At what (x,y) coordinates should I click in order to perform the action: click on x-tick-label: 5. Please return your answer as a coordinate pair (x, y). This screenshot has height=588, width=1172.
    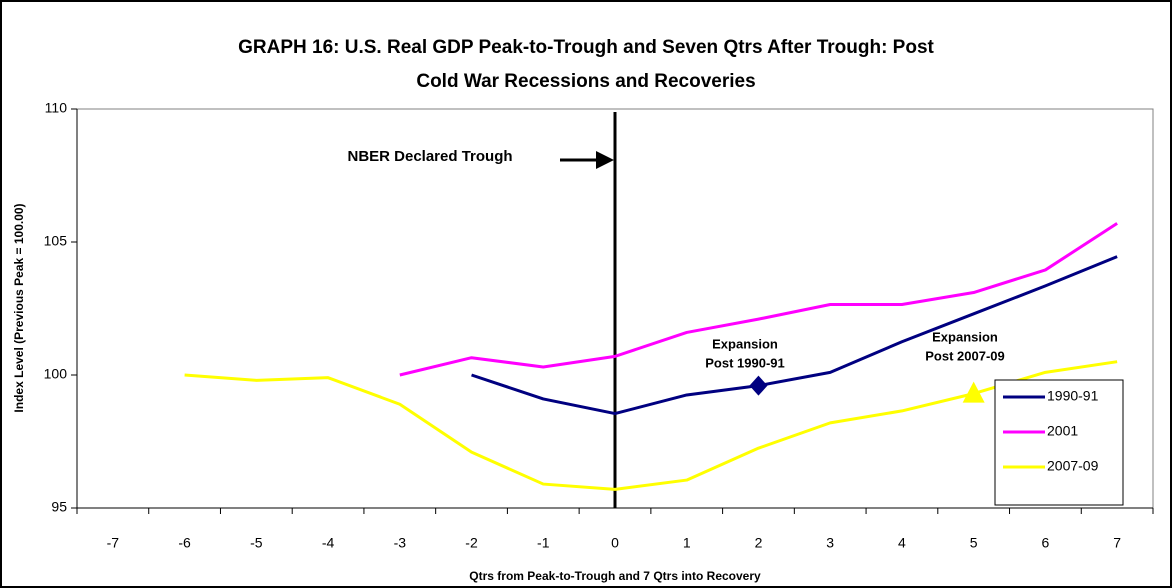
    Looking at the image, I should click on (974, 543).